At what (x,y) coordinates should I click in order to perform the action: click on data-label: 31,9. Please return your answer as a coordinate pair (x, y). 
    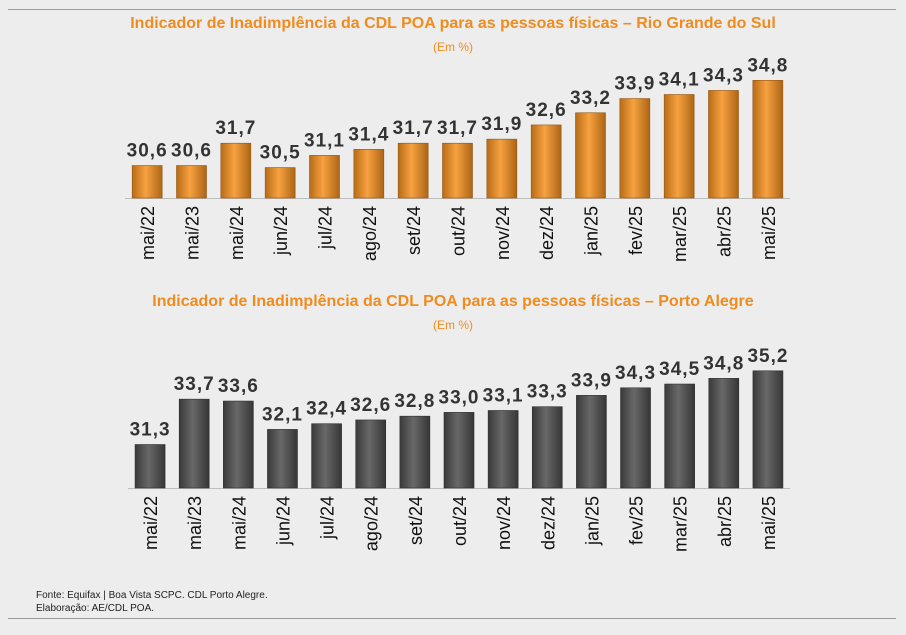
    Looking at the image, I should click on (501, 124).